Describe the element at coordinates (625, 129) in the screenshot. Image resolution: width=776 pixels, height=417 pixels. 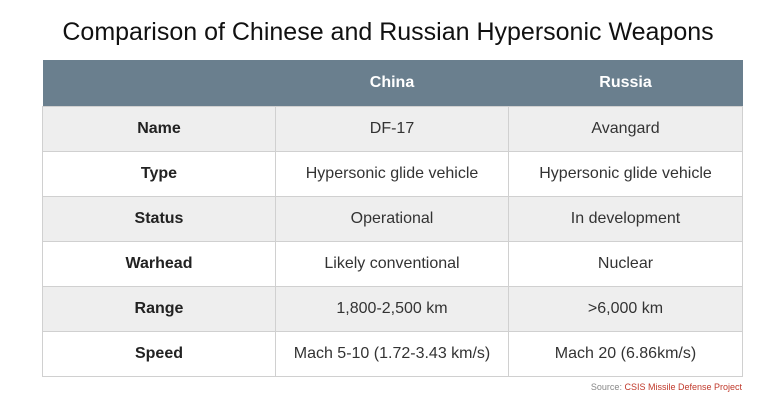
I see `cell-russia-name: Avangard` at that location.